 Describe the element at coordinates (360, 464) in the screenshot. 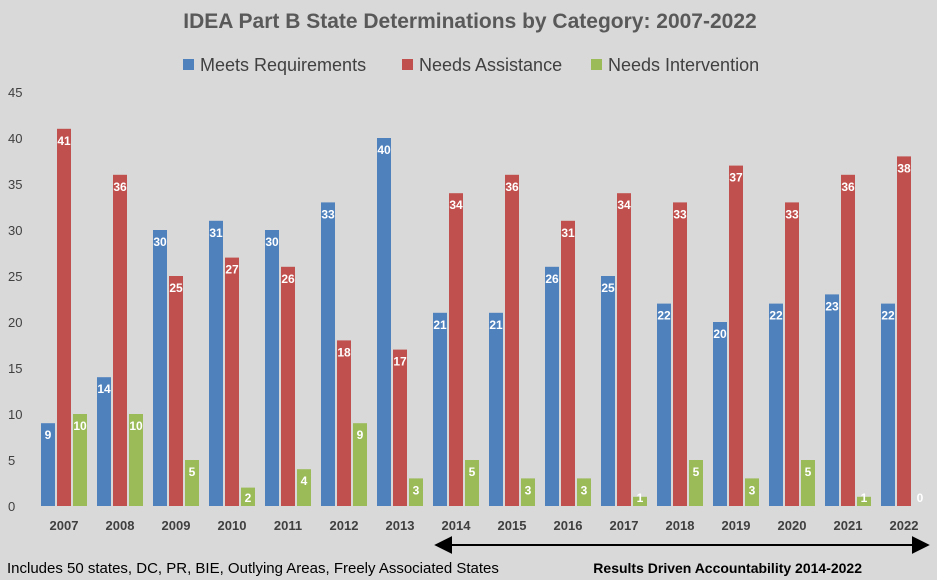

I see `bar-needs-intervention-2012` at that location.